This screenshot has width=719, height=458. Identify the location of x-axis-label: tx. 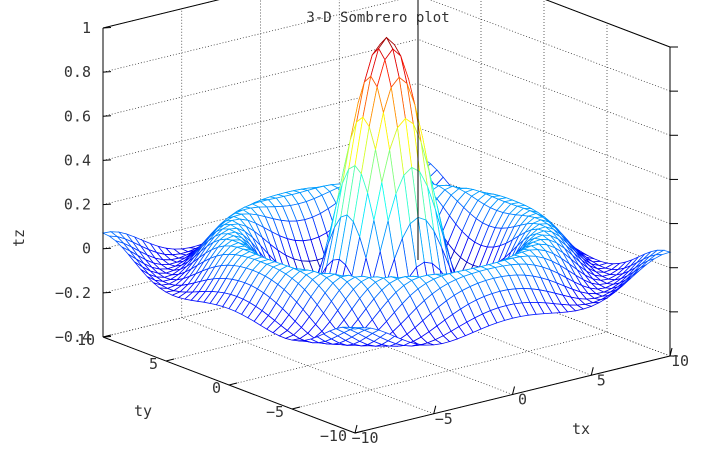
(581, 429).